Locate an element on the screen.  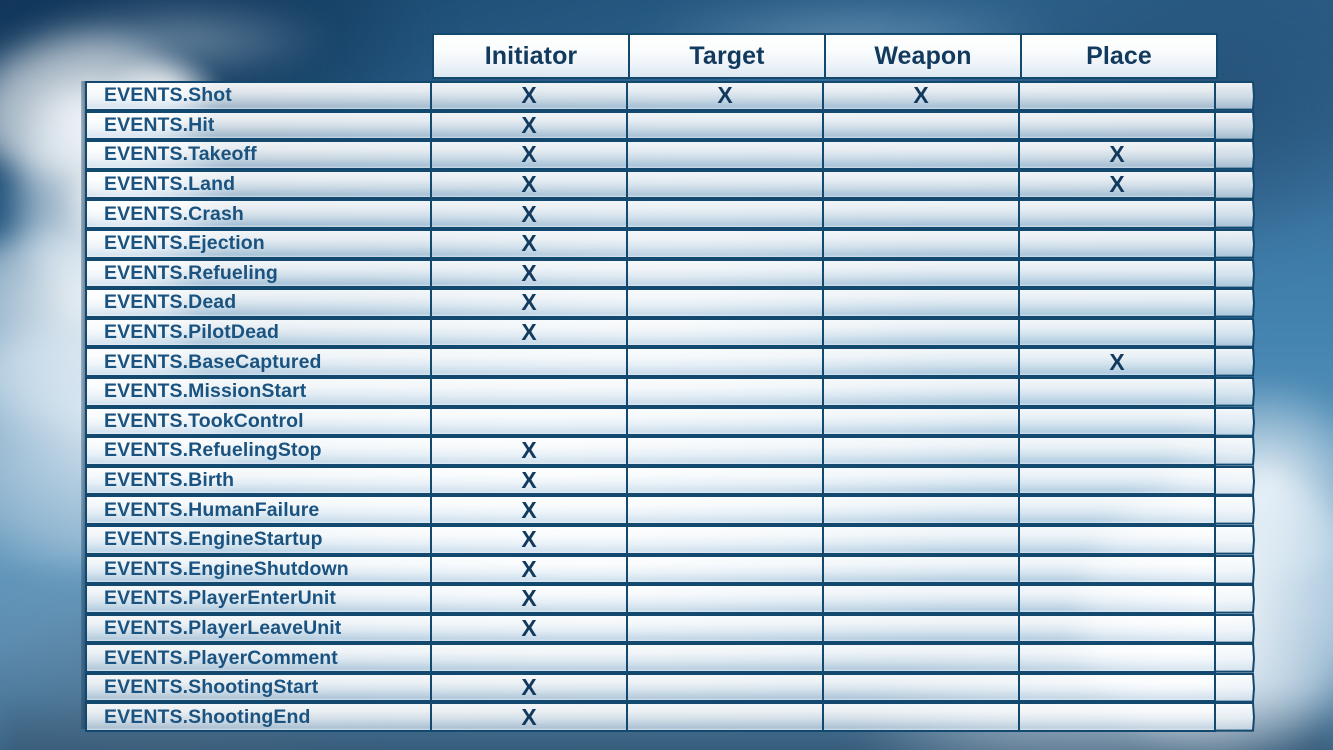
event-name-cell: EVENTS.Dead is located at coordinates (258, 303).